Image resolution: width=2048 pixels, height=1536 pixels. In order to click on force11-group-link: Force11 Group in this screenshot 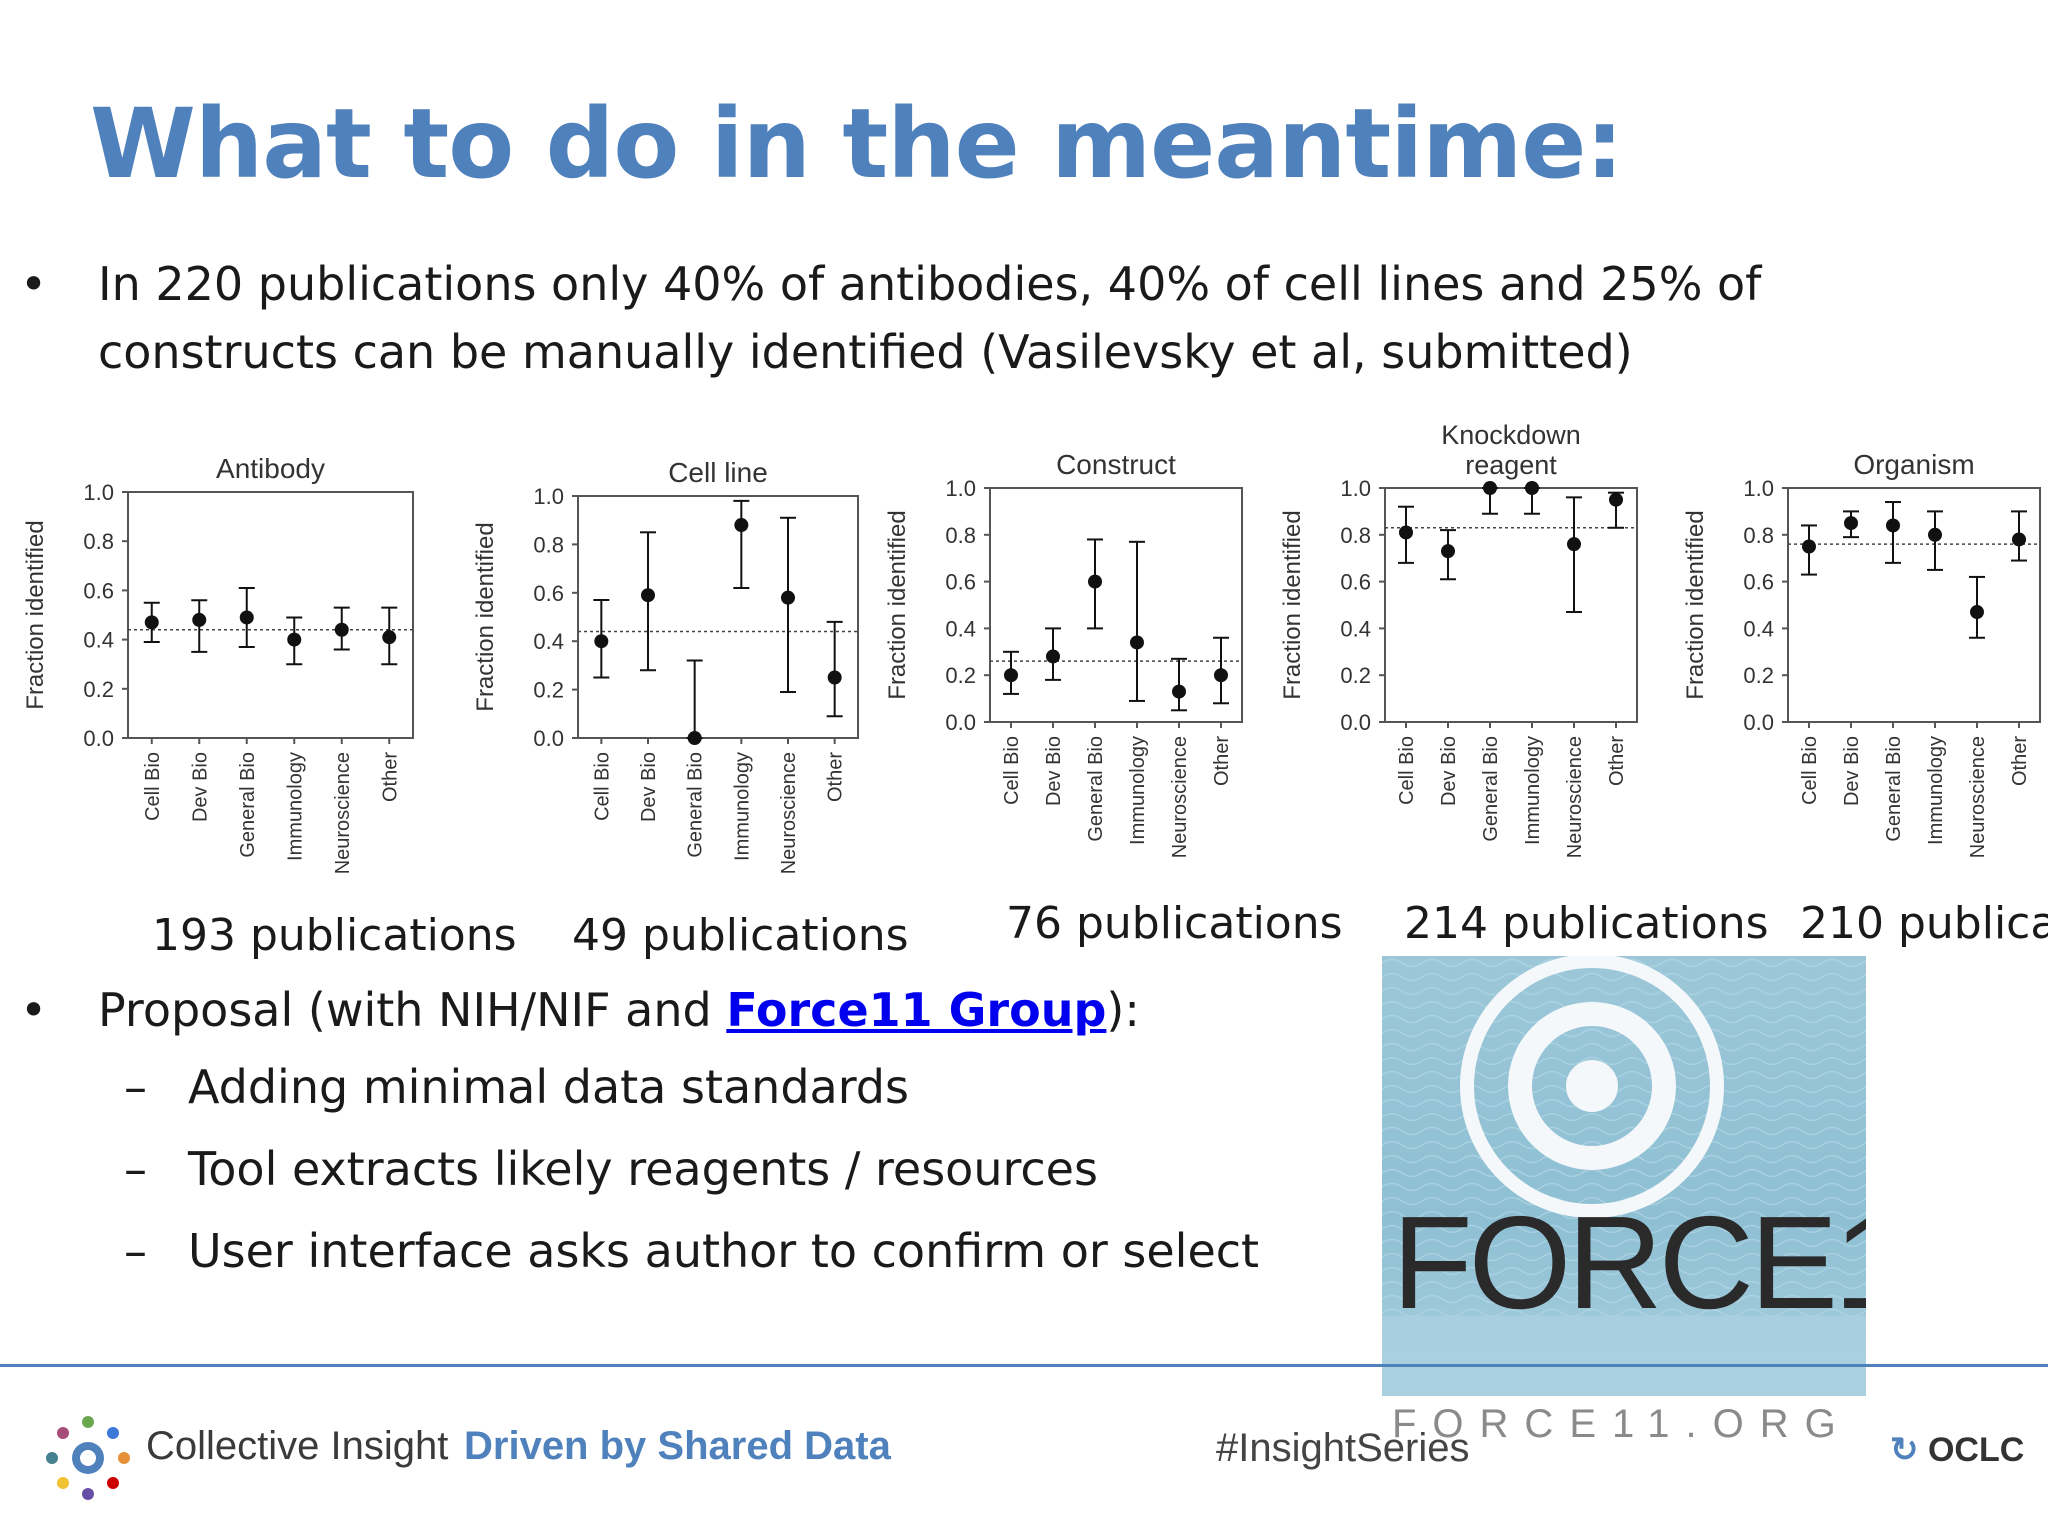, I will do `click(916, 1010)`.